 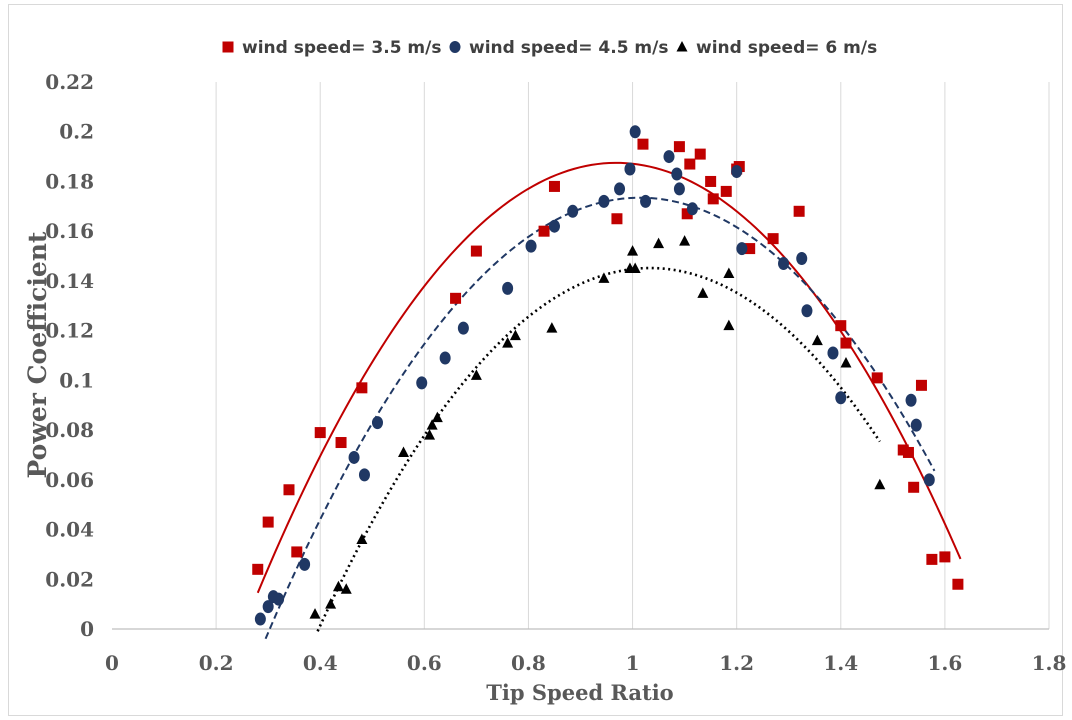 I want to click on x-tick-label: 1.4, so click(x=840, y=663).